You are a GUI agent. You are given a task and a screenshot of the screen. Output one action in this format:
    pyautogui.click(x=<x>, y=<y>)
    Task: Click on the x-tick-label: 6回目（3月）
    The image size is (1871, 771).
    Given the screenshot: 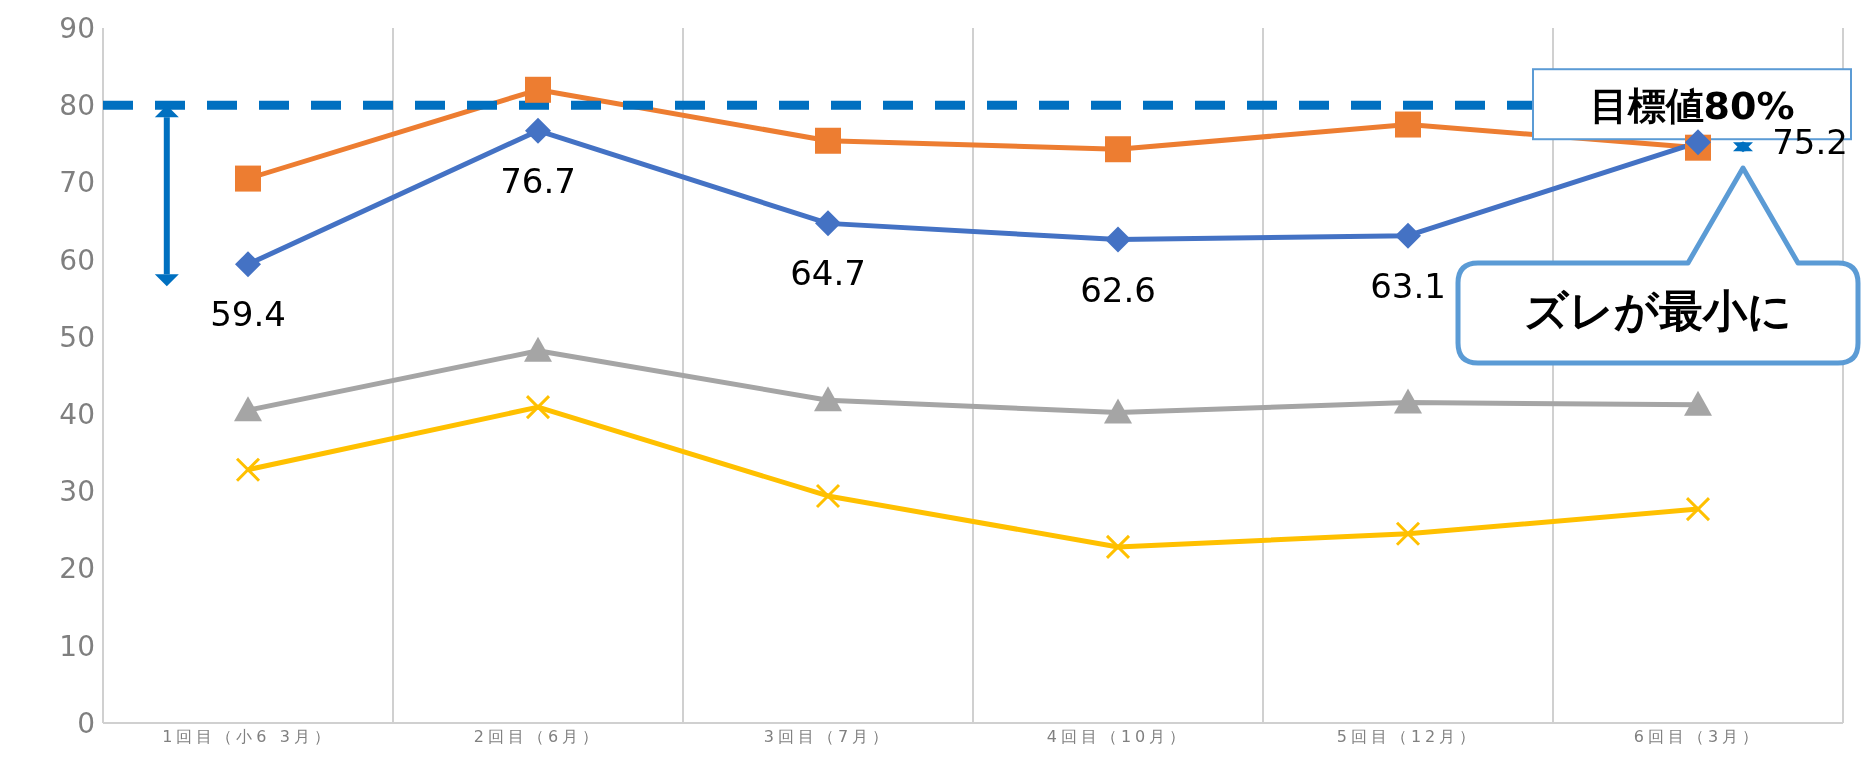 What is the action you would take?
    pyautogui.click(x=1698, y=737)
    